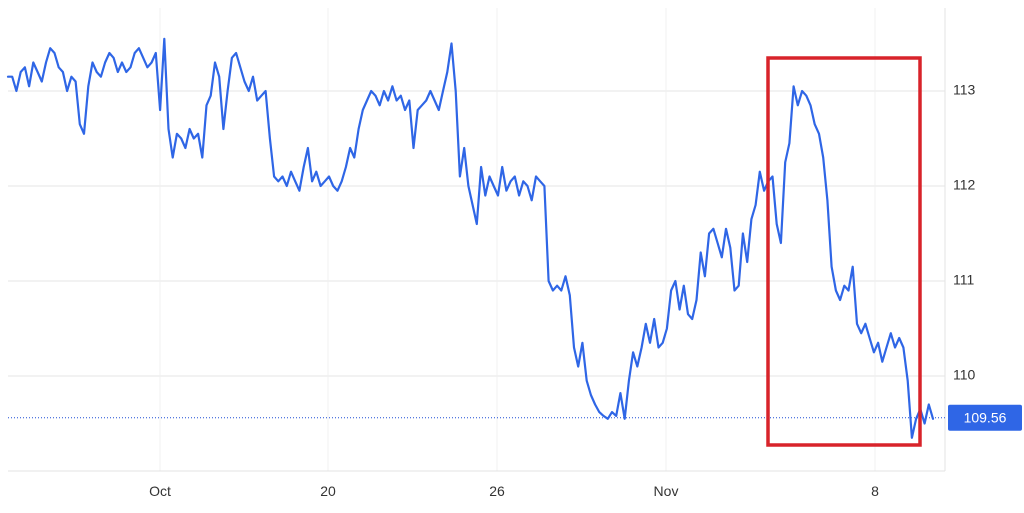  Describe the element at coordinates (963, 280) in the screenshot. I see `y-tick-label: 111` at that location.